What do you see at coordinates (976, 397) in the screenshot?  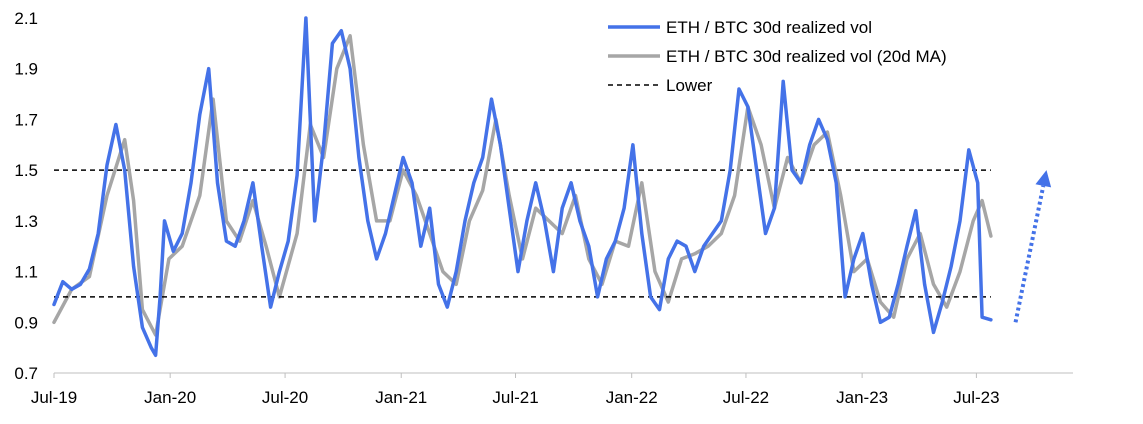 I see `x-tick-label: Jul-23` at bounding box center [976, 397].